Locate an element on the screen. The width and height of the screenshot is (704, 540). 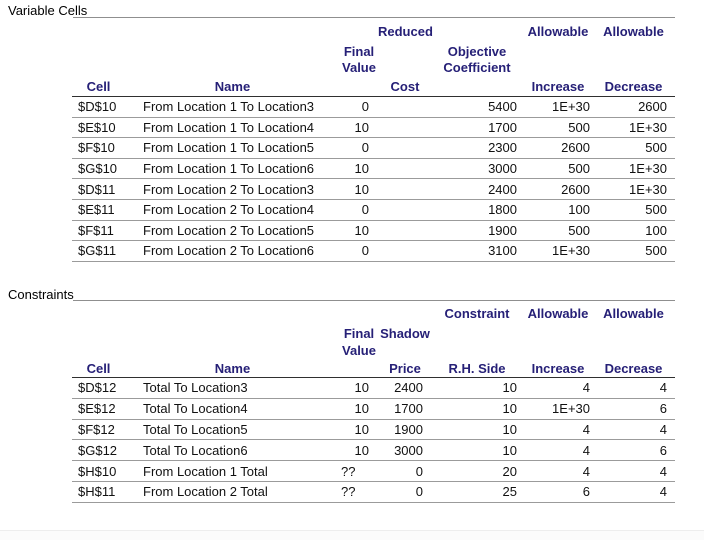
col-header-objective-top: Objective is located at coordinates (477, 51).